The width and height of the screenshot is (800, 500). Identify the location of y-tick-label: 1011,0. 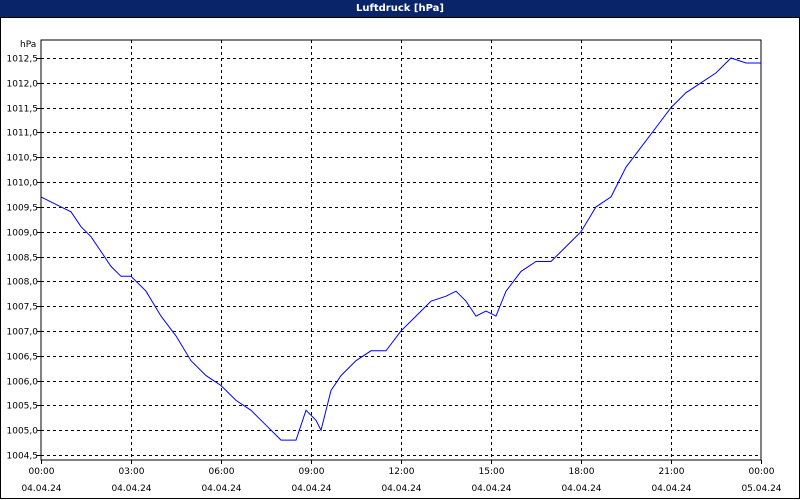
(23, 134).